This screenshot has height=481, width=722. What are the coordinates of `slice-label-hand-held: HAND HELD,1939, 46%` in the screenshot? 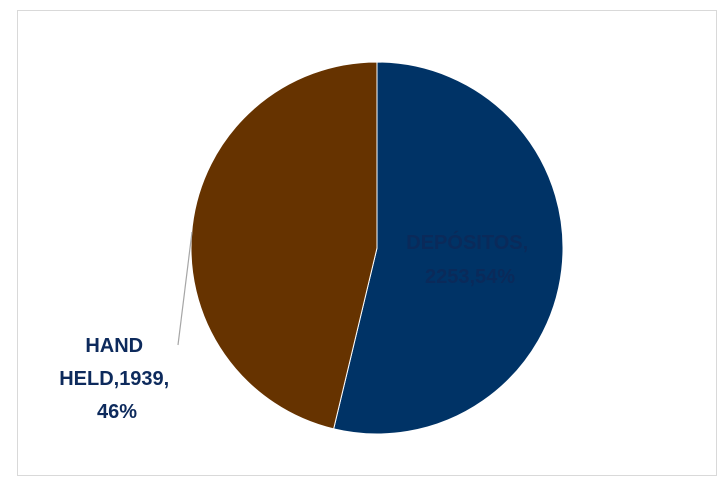 It's located at (117, 379).